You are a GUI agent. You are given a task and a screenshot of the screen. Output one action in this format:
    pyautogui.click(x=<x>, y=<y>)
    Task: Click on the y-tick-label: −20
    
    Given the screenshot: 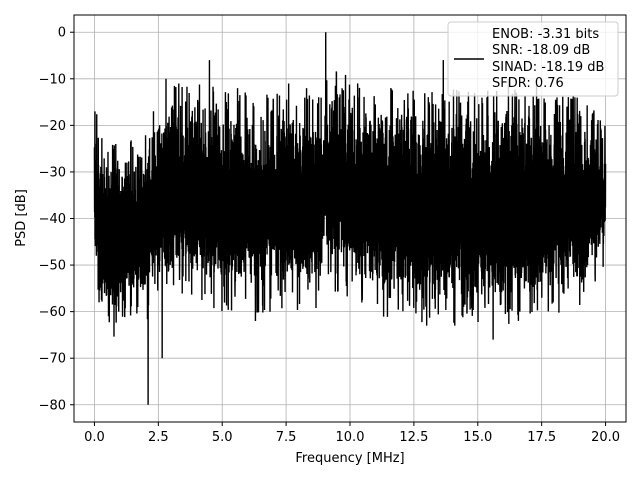 What is the action you would take?
    pyautogui.click(x=52, y=126)
    